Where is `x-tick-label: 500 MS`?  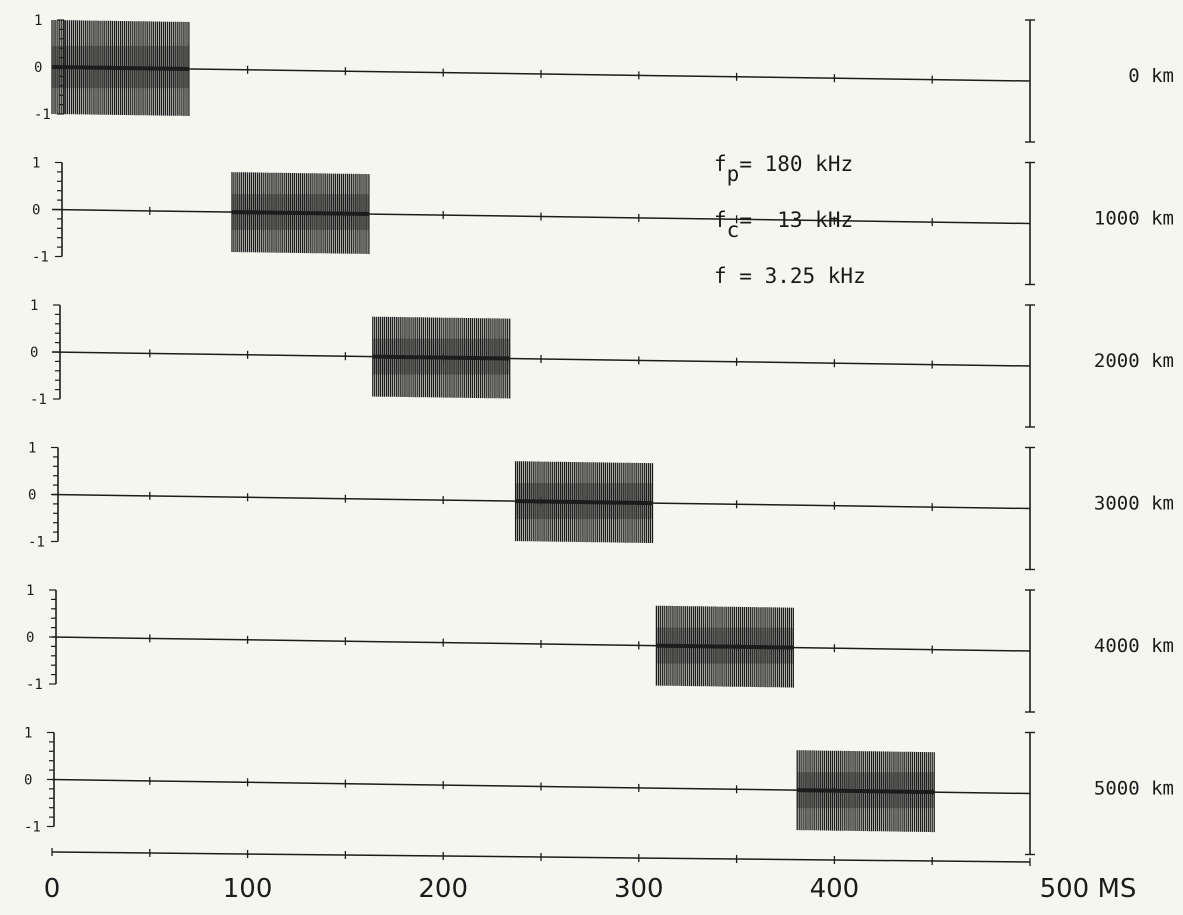
x-tick-label: 500 MS is located at coordinates (1088, 889).